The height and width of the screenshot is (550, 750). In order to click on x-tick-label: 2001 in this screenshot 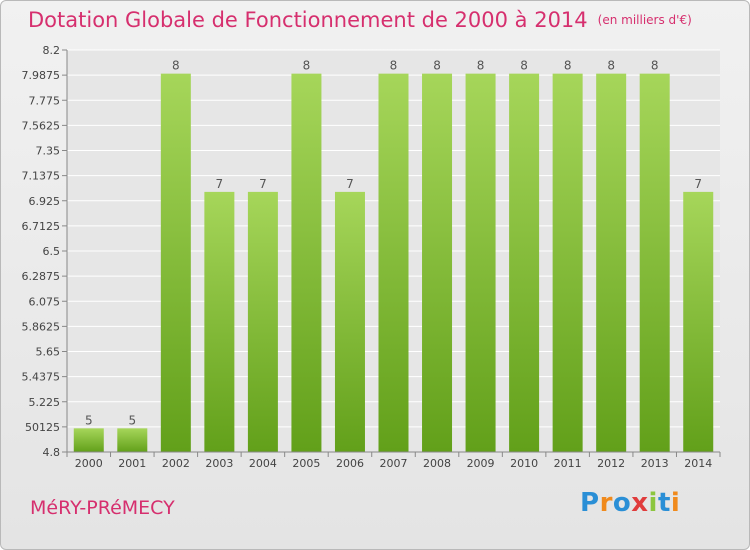, I will do `click(132, 463)`.